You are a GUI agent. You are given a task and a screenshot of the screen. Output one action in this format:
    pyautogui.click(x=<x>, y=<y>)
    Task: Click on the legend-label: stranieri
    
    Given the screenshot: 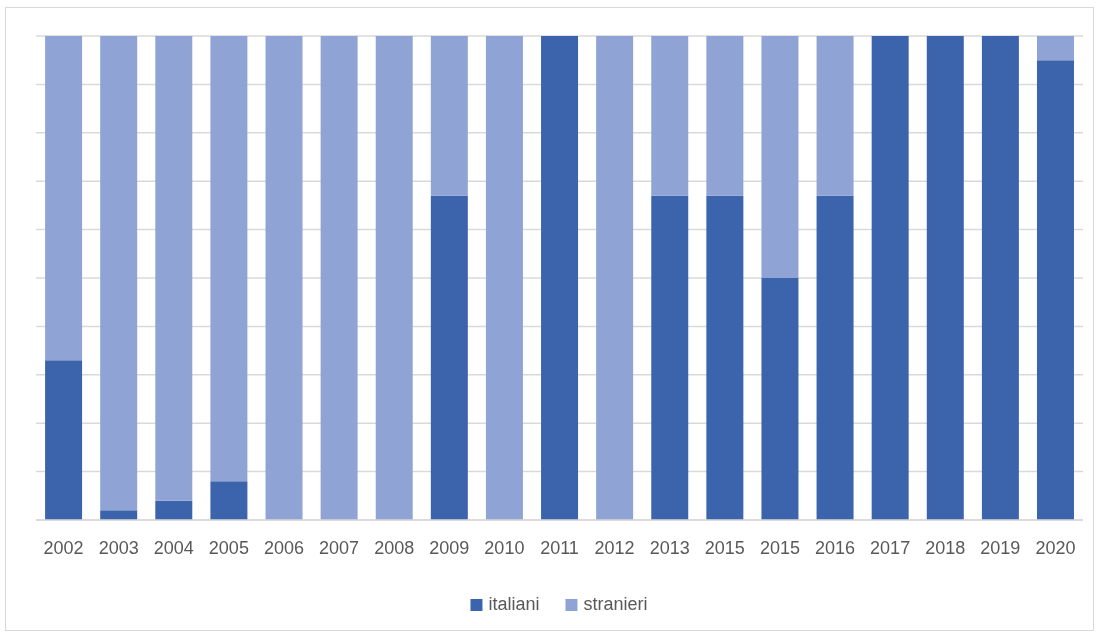 What is the action you would take?
    pyautogui.click(x=615, y=604)
    